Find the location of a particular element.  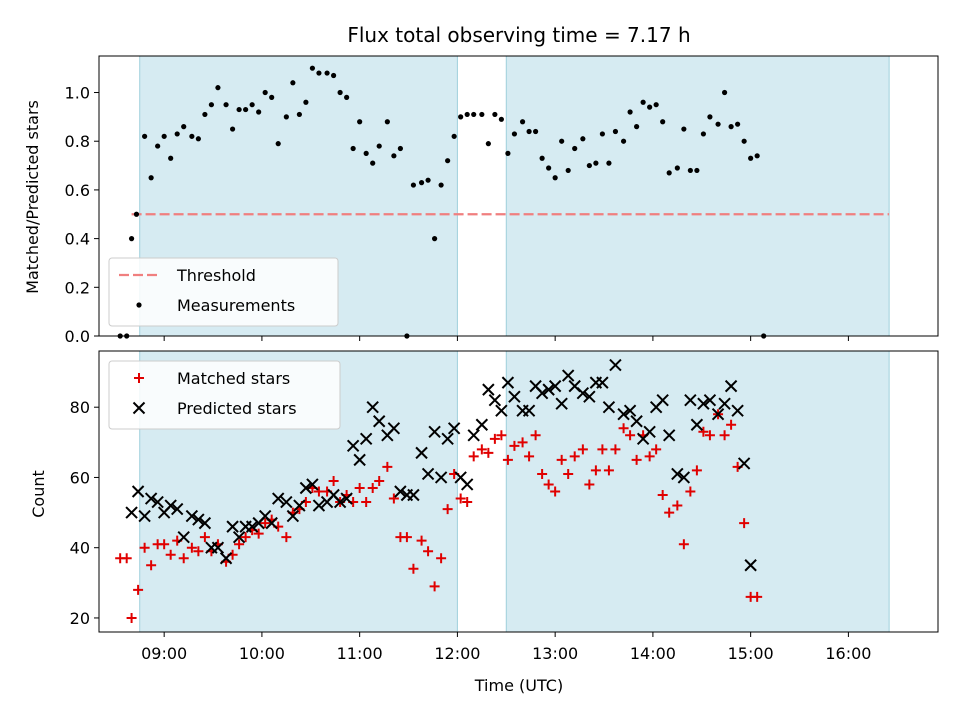

x-tick-label: 11:00 is located at coordinates (360, 653).